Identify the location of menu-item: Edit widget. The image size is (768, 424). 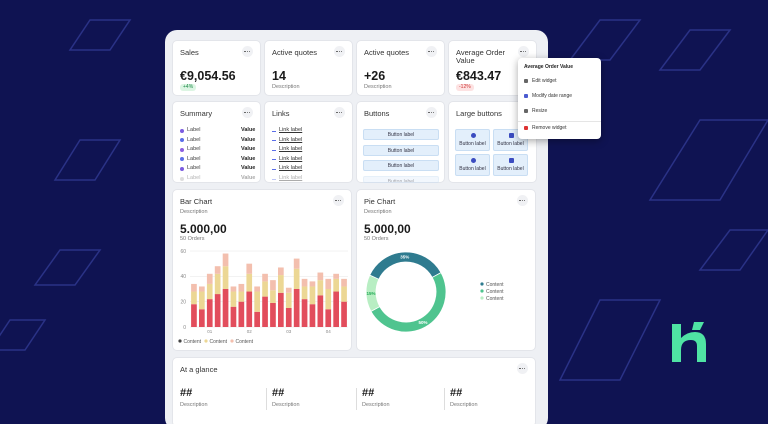
(559, 81).